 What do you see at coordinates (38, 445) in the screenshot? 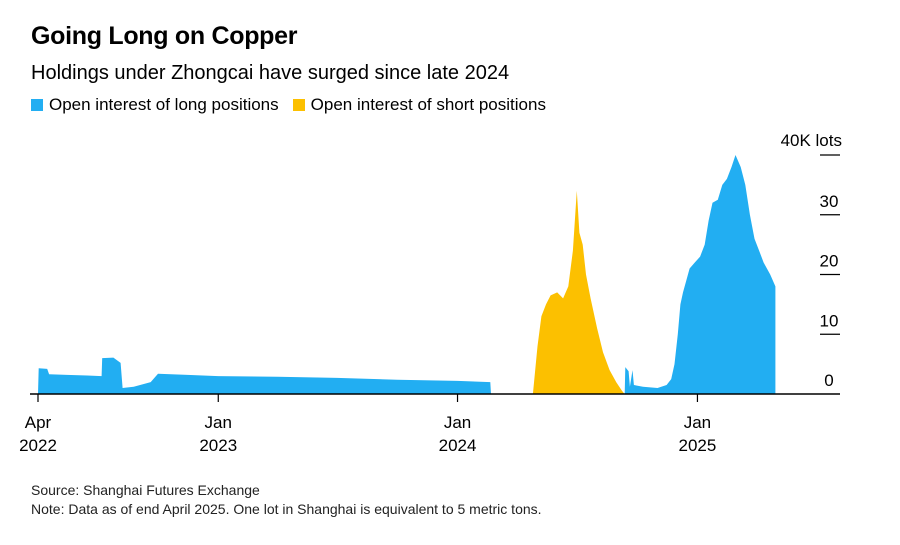
I see `x-tick-label-year-0: 2022` at bounding box center [38, 445].